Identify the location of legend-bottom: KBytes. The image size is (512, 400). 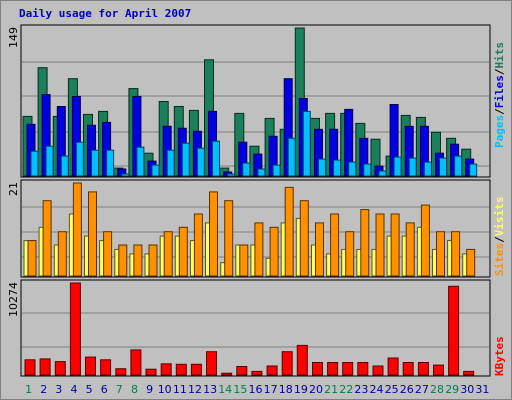
(499, 356).